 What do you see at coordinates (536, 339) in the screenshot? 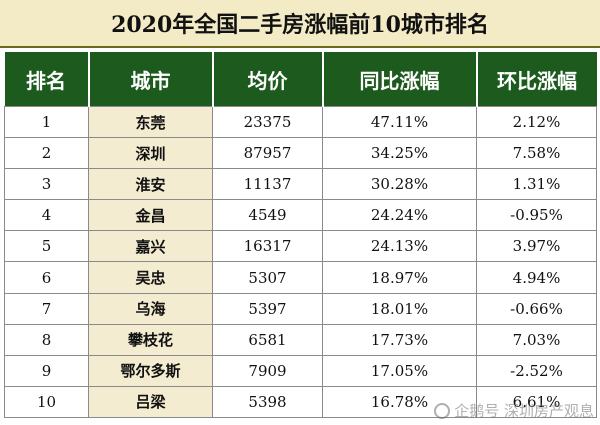
I see `cell-mom: 7.03%` at bounding box center [536, 339].